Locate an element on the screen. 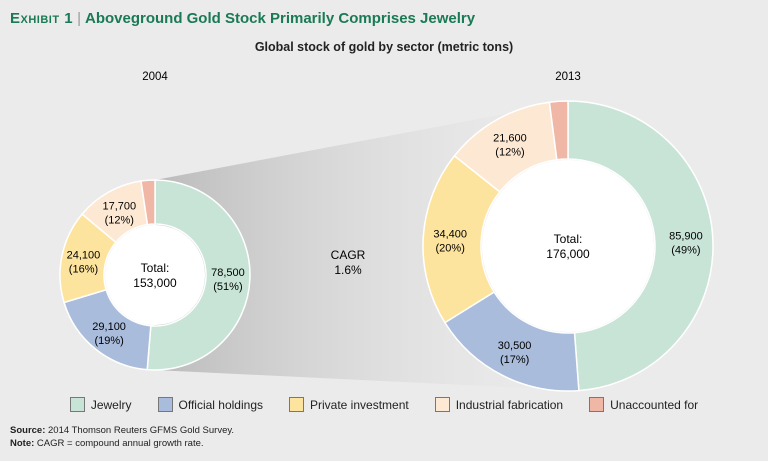  legend-item-jewelry: Jewelry is located at coordinates (100, 404).